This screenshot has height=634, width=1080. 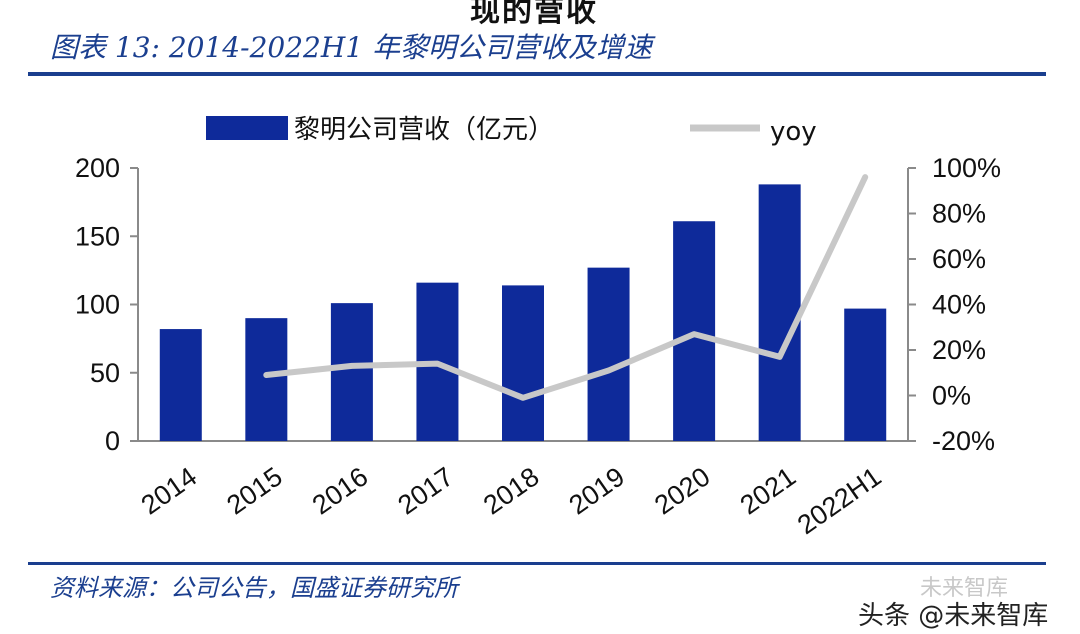 What do you see at coordinates (966, 168) in the screenshot?
I see `y-right-tick-label: 100%` at bounding box center [966, 168].